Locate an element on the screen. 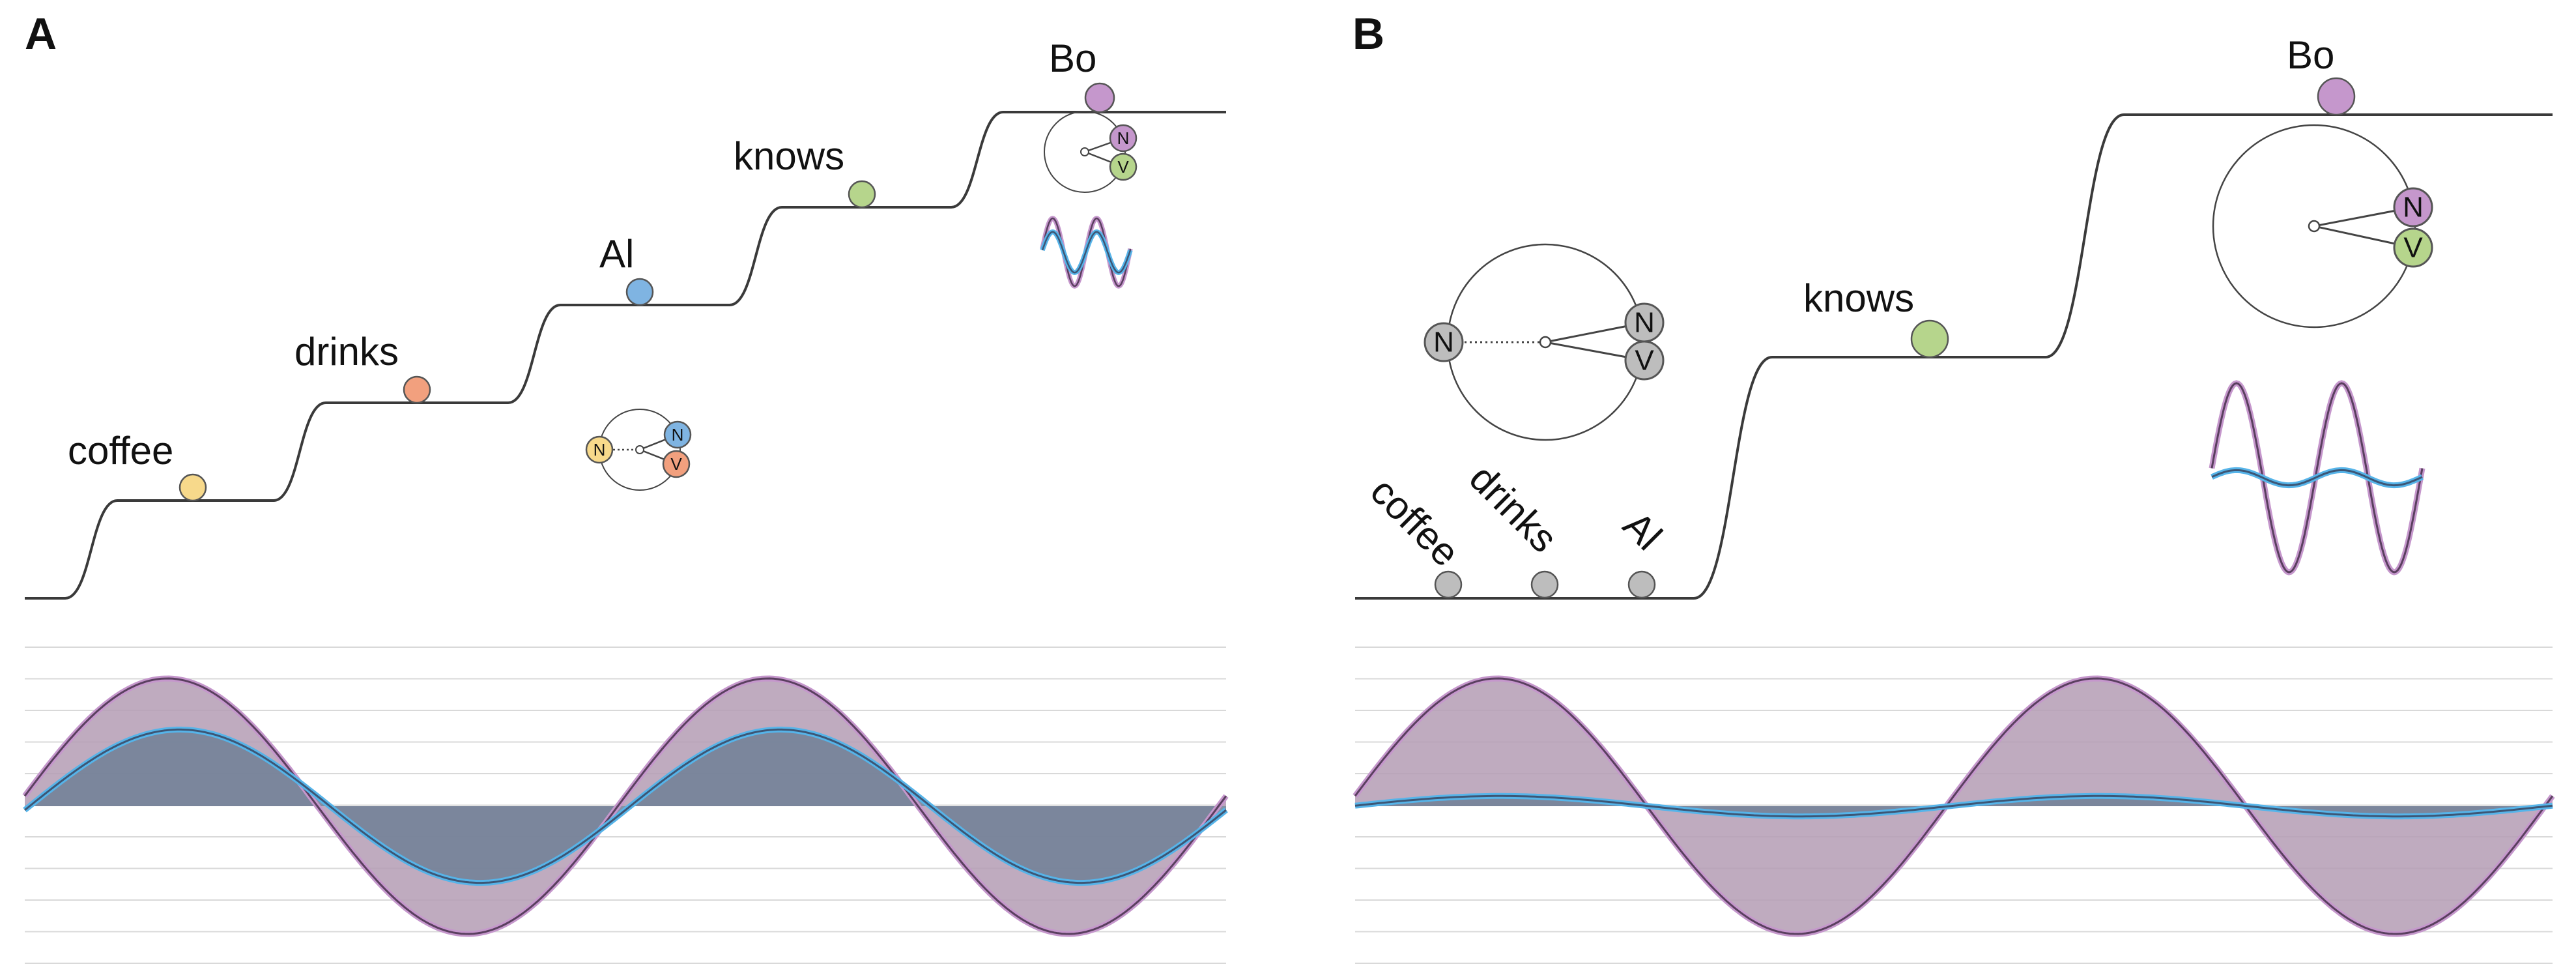 This screenshot has height=975, width=2576. panel-b-token-knows is located at coordinates (1929, 338).